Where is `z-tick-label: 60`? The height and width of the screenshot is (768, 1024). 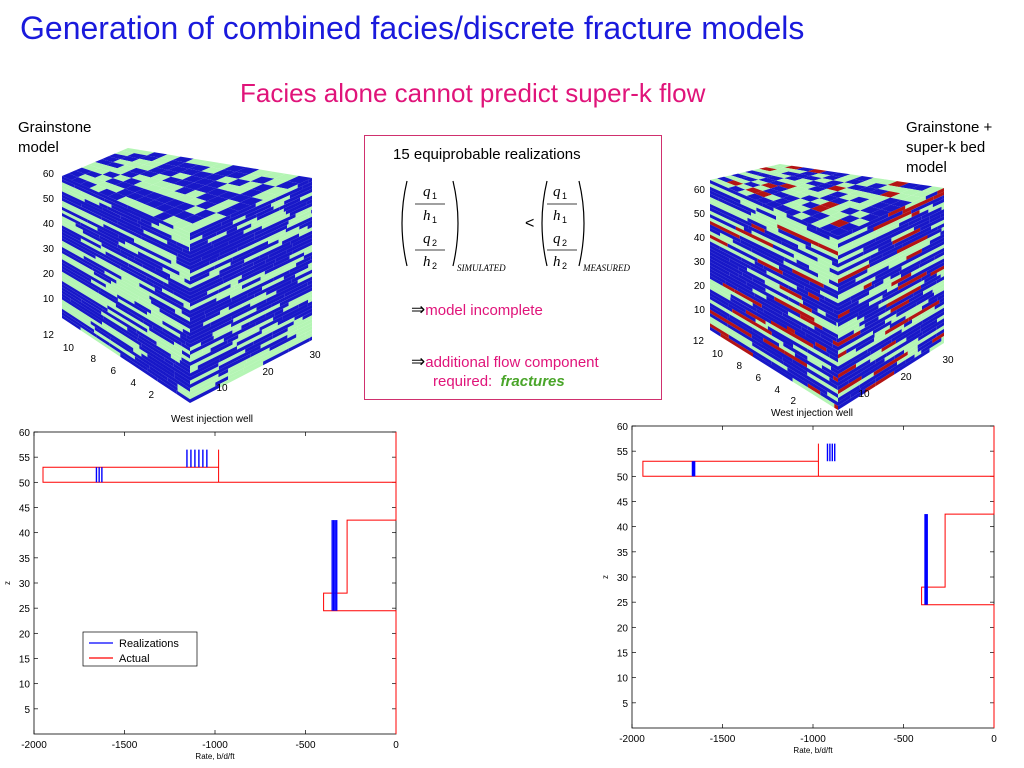
z-tick-label: 60 is located at coordinates (700, 190).